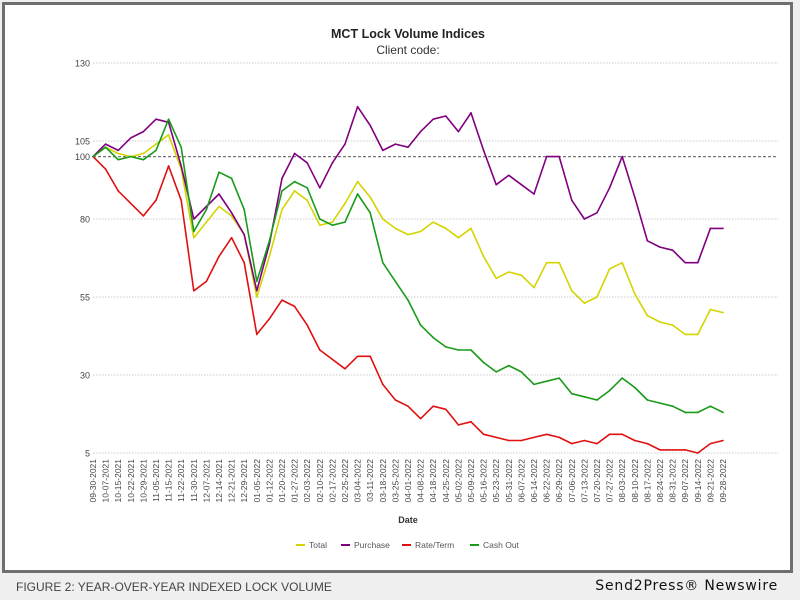  I want to click on x-tick-label: 03-18-2022, so click(383, 481).